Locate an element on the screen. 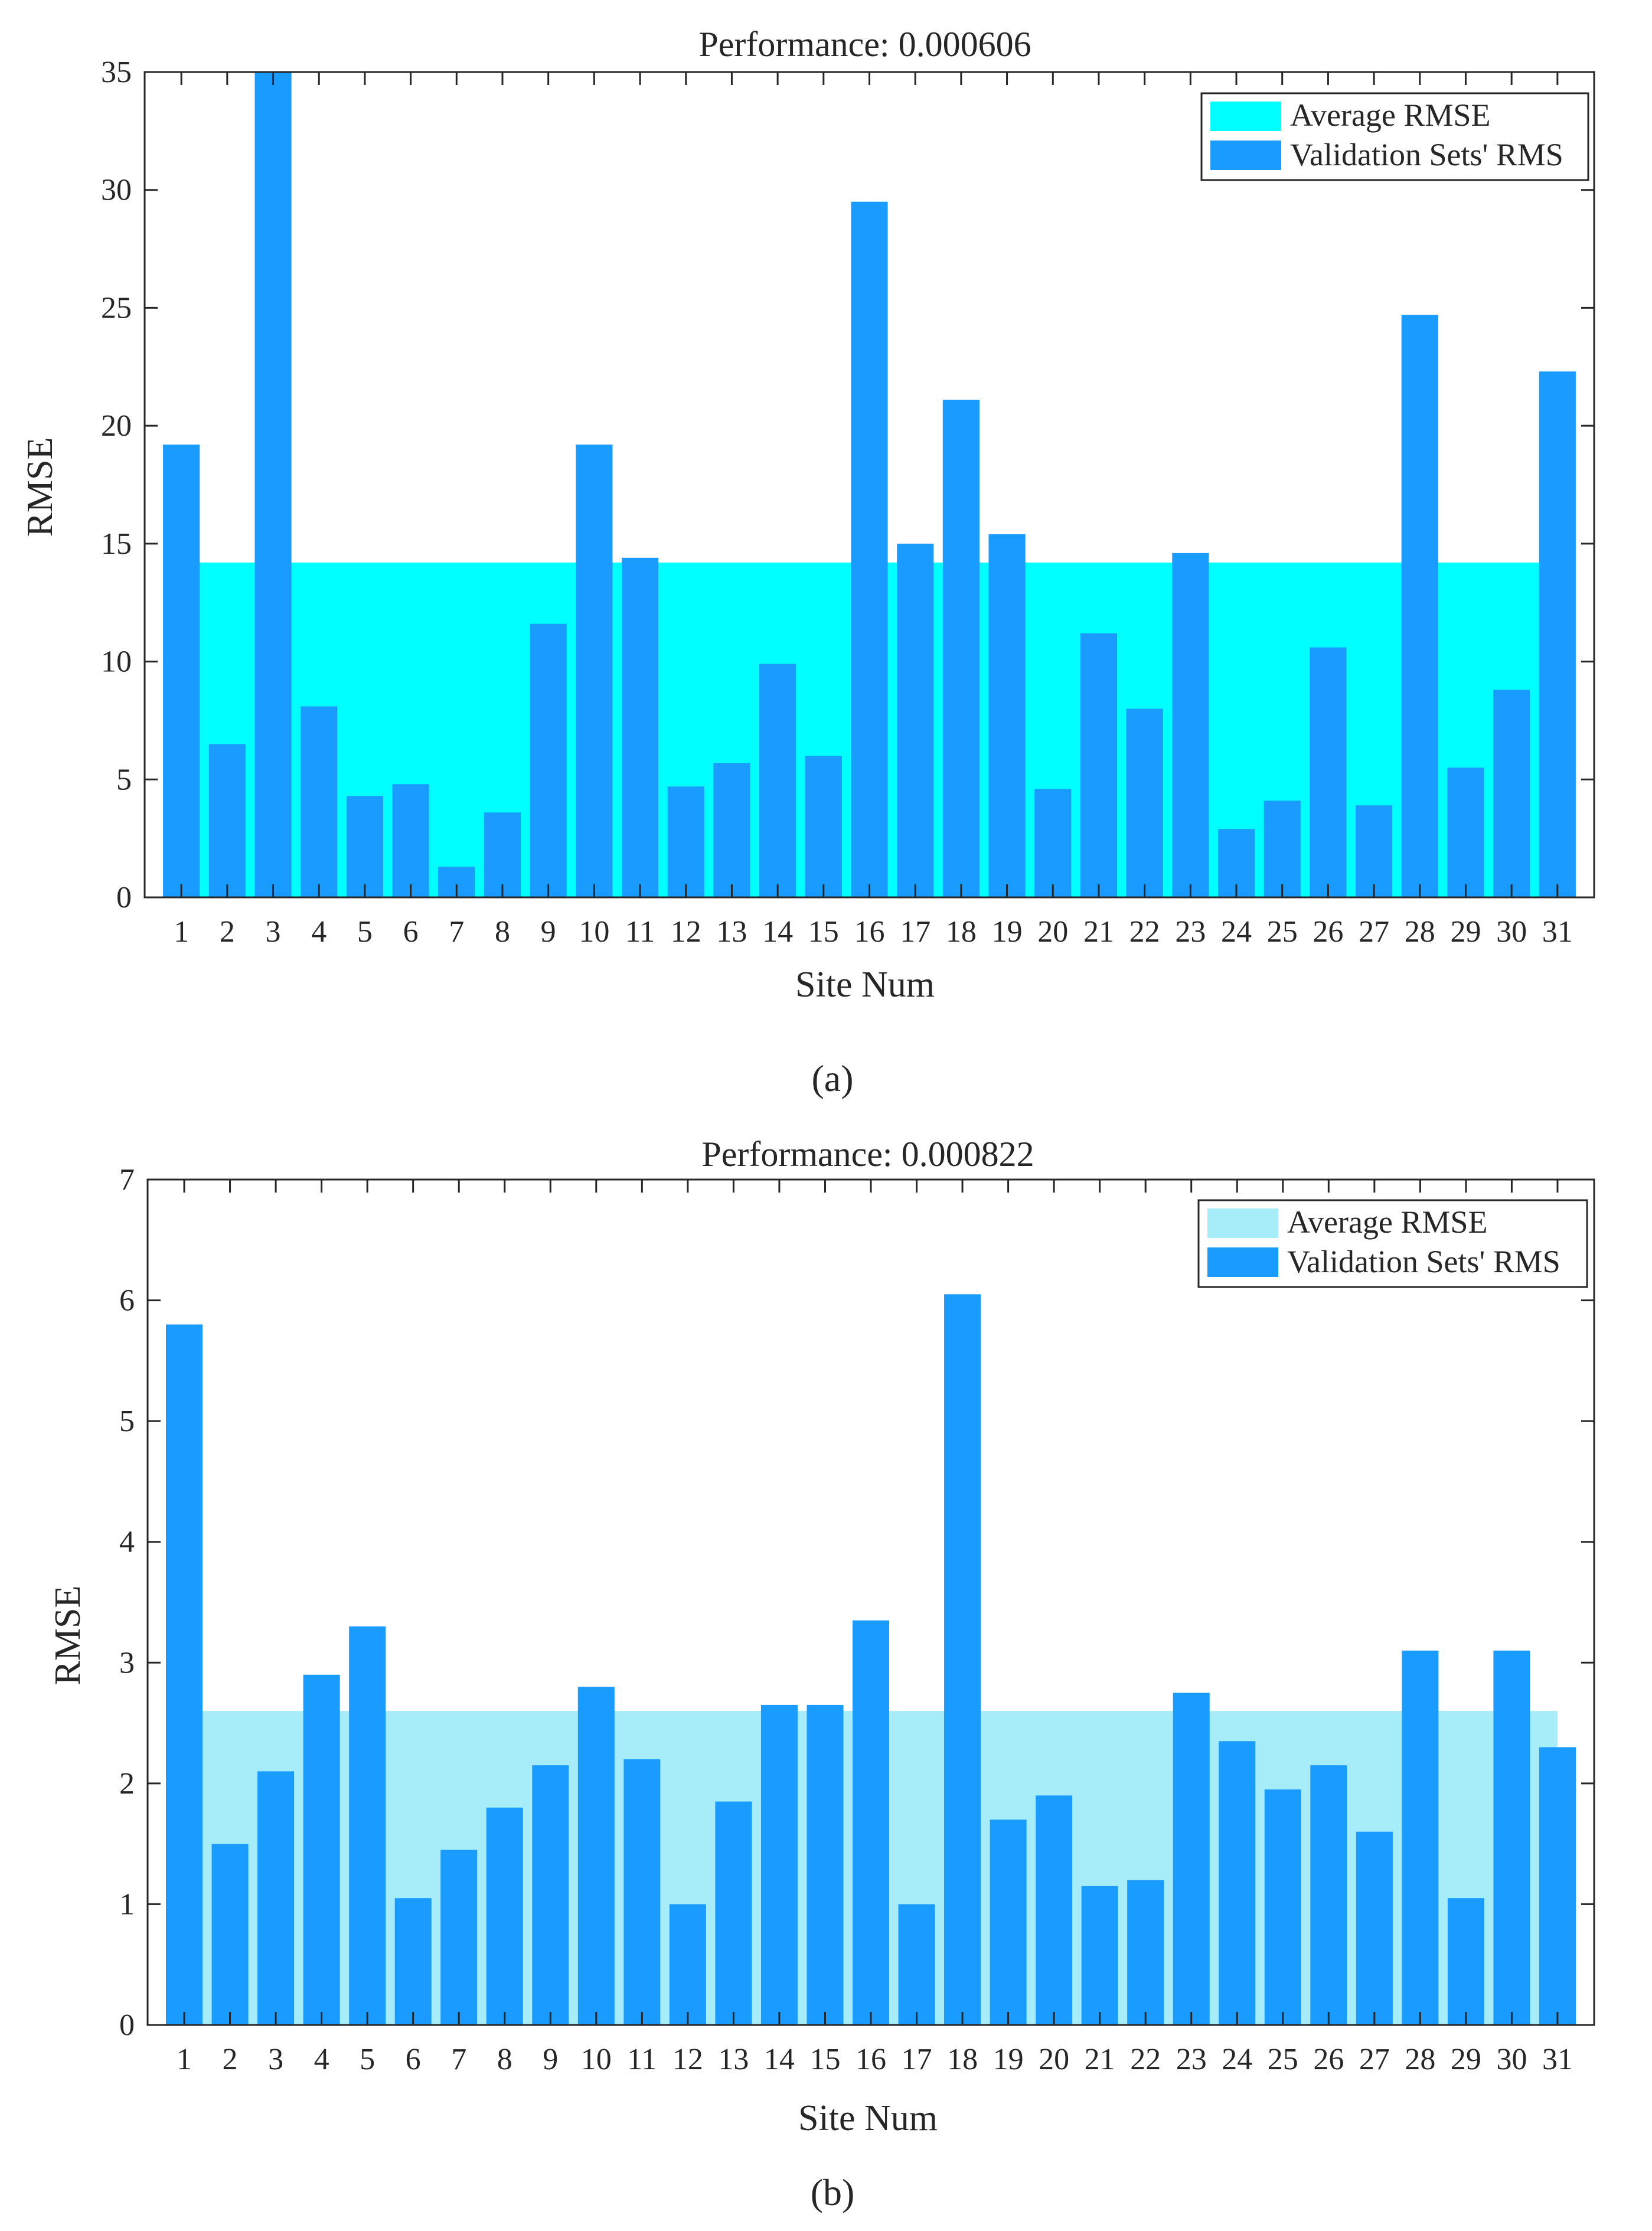  x-tick-label: 2 is located at coordinates (228, 932).